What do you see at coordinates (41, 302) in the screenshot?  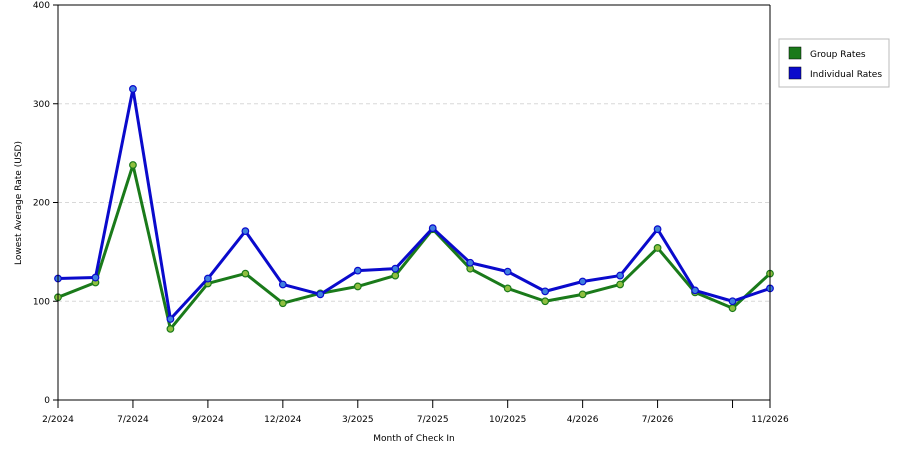 I see `y-tick-label-100: 100` at bounding box center [41, 302].